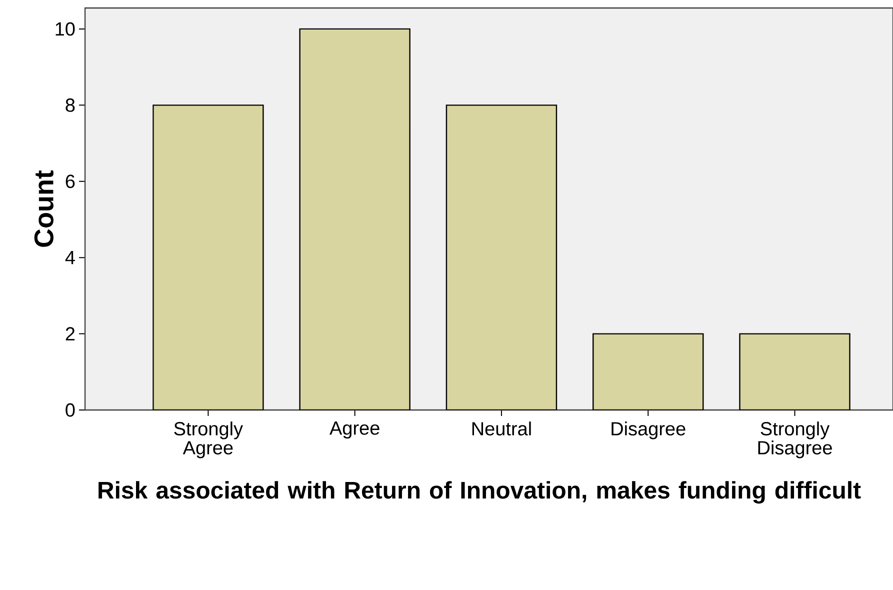  Describe the element at coordinates (795, 440) in the screenshot. I see `x-tick-label: Strongly Disagree` at that location.